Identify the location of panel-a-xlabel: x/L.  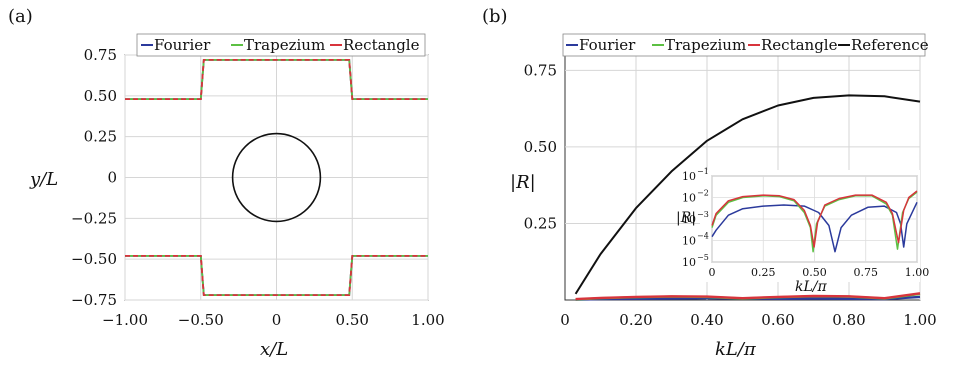
(274, 349).